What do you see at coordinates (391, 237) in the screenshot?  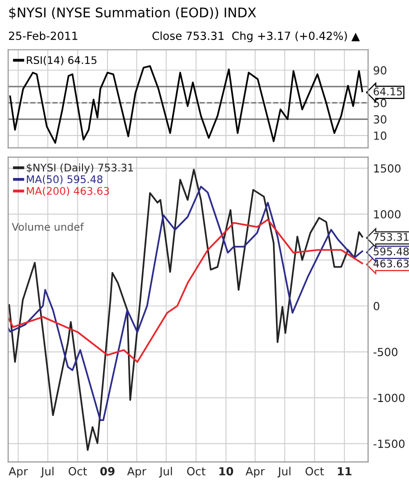 I see `y-tick-label: 753.31` at bounding box center [391, 237].